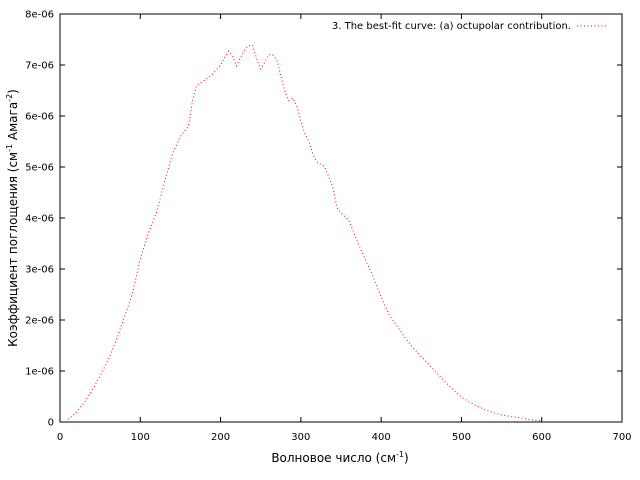 This screenshot has height=480, width=640. Describe the element at coordinates (39, 66) in the screenshot. I see `y-tick-label: 7e-06` at that location.